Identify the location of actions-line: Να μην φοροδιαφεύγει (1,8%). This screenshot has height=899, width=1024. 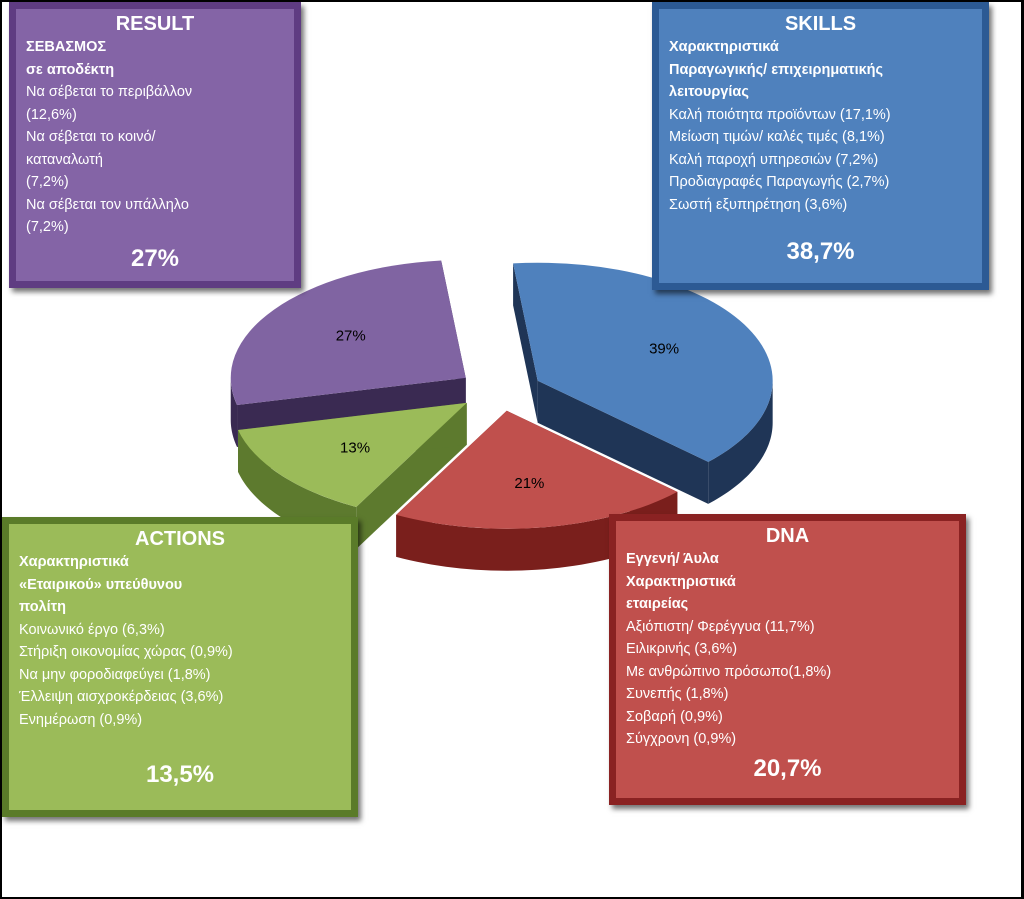
(115, 674).